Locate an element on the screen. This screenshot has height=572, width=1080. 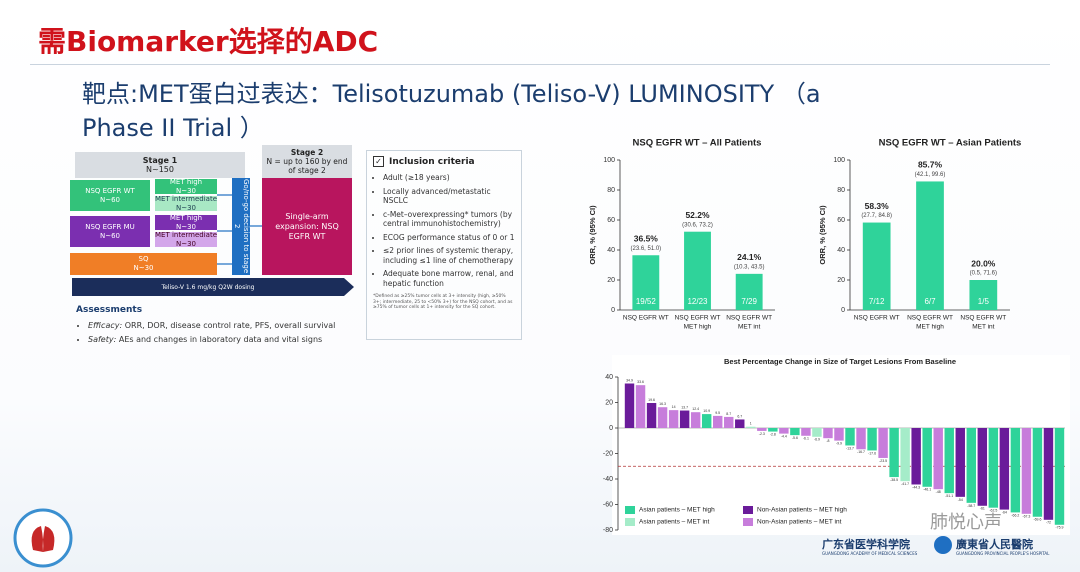
label: Inclusion criteria is located at coordinates (432, 161).